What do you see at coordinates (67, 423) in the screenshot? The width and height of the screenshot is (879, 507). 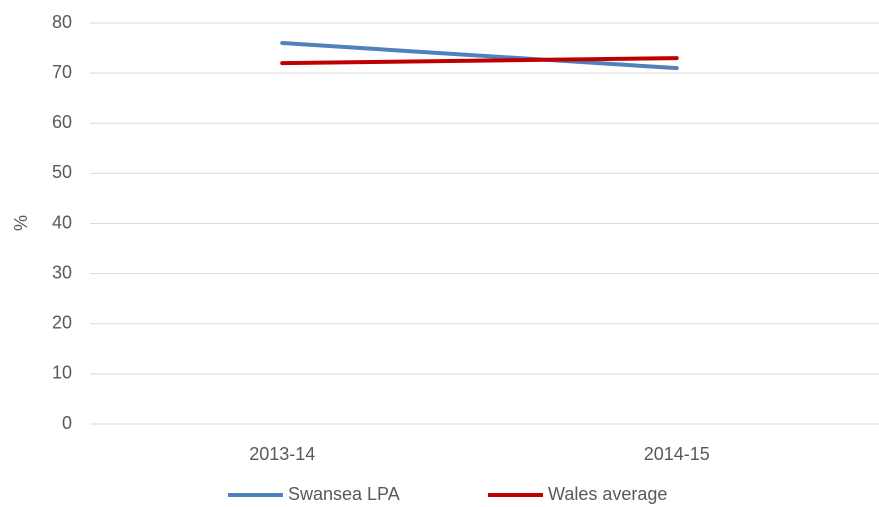 I see `y-tick-label: 0` at bounding box center [67, 423].